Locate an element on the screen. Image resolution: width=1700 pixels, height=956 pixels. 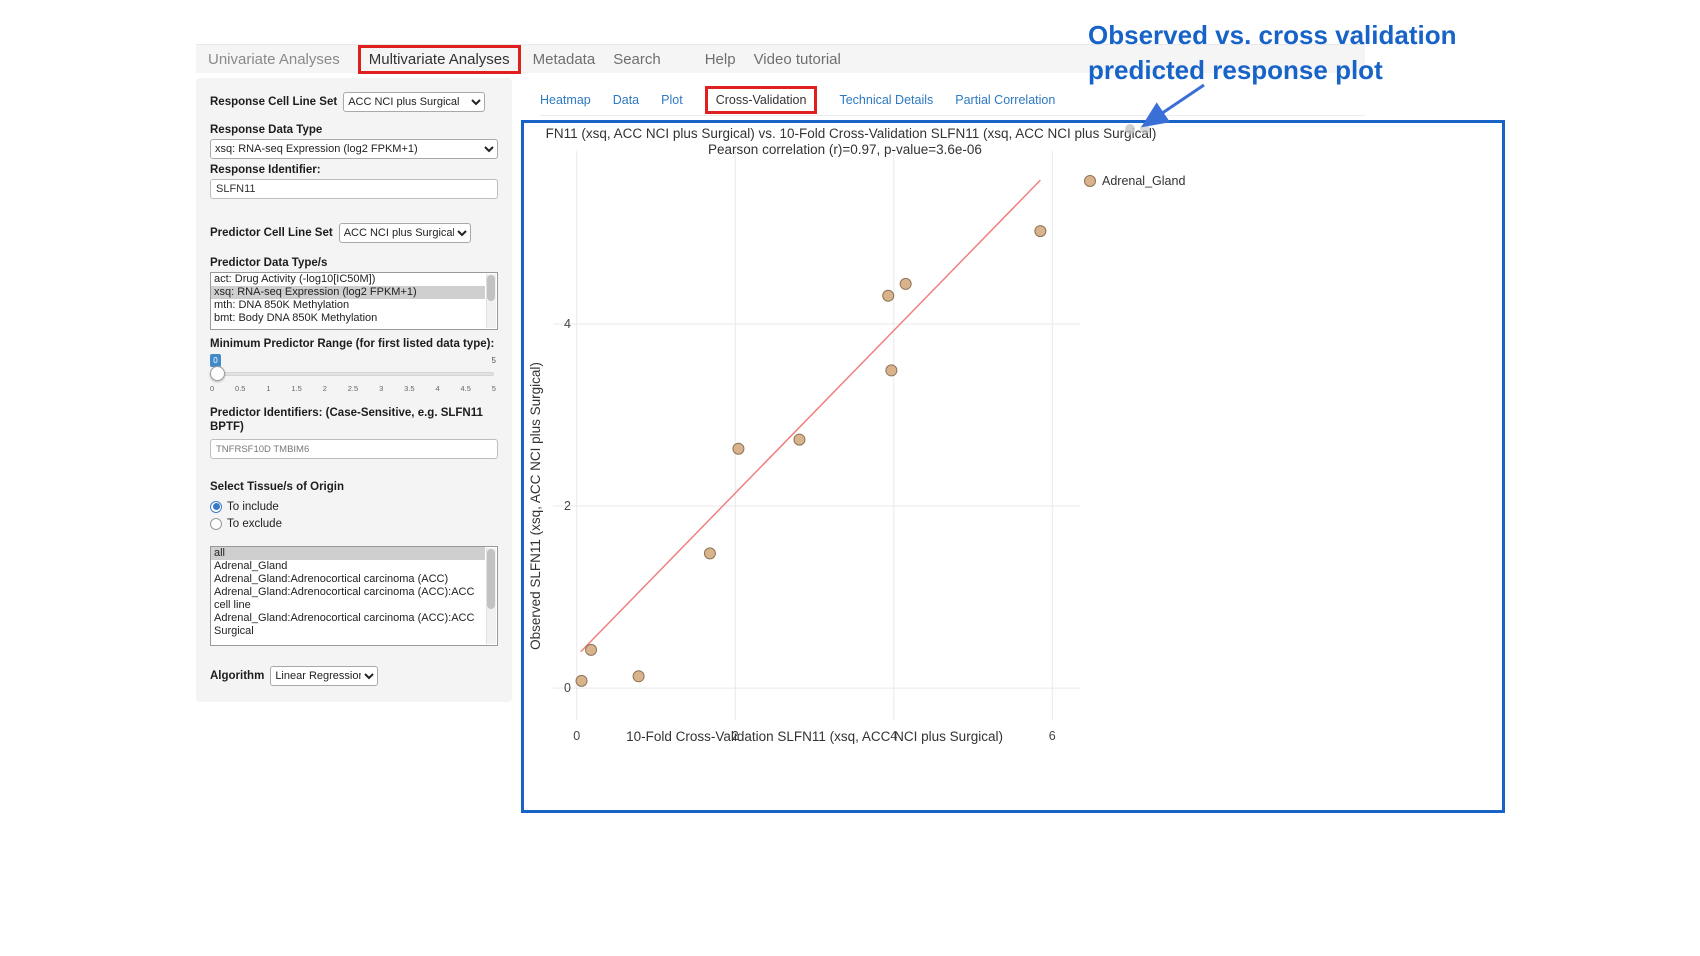
legend-label: Adrenal_Gland is located at coordinates (1143, 181).